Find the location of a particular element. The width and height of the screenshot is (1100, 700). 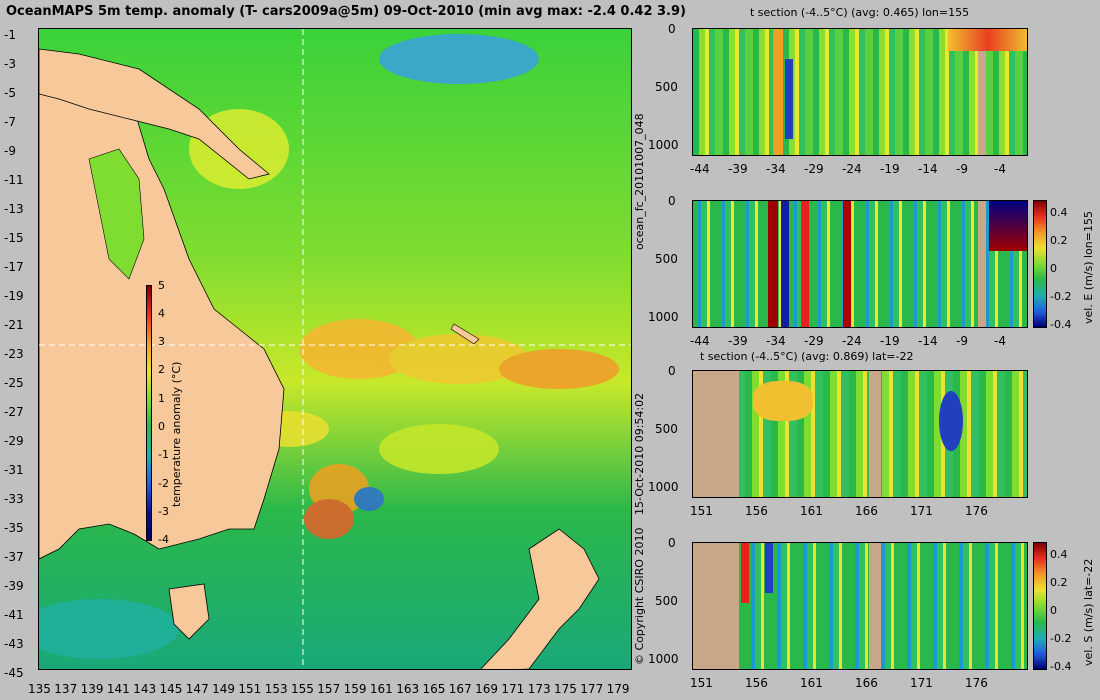

lon-tick-label: 169 is located at coordinates (486, 689).